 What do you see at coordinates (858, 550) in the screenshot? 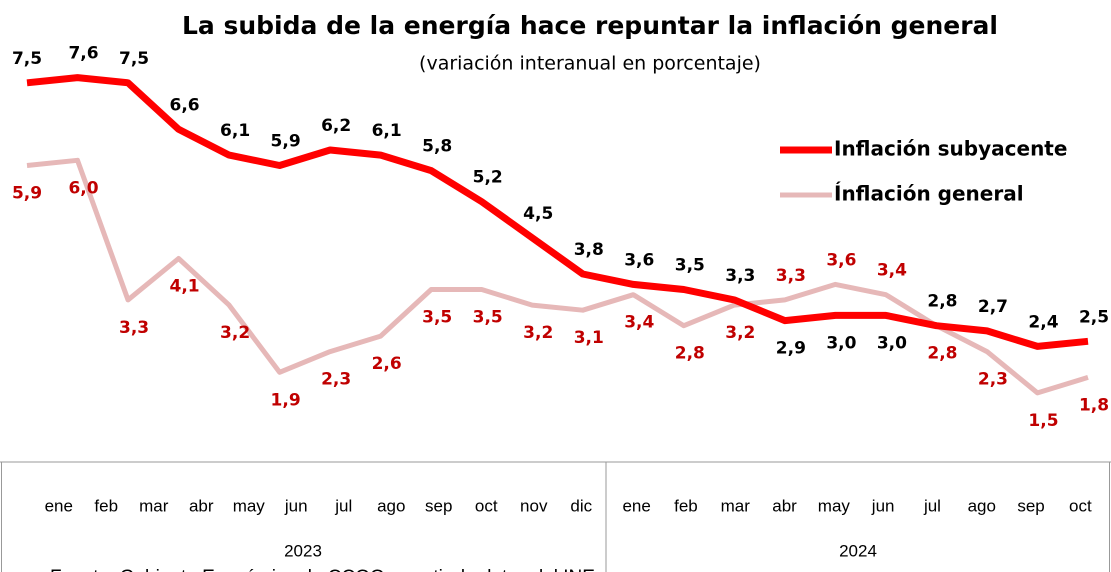
I see `year-label: 2024` at bounding box center [858, 550].